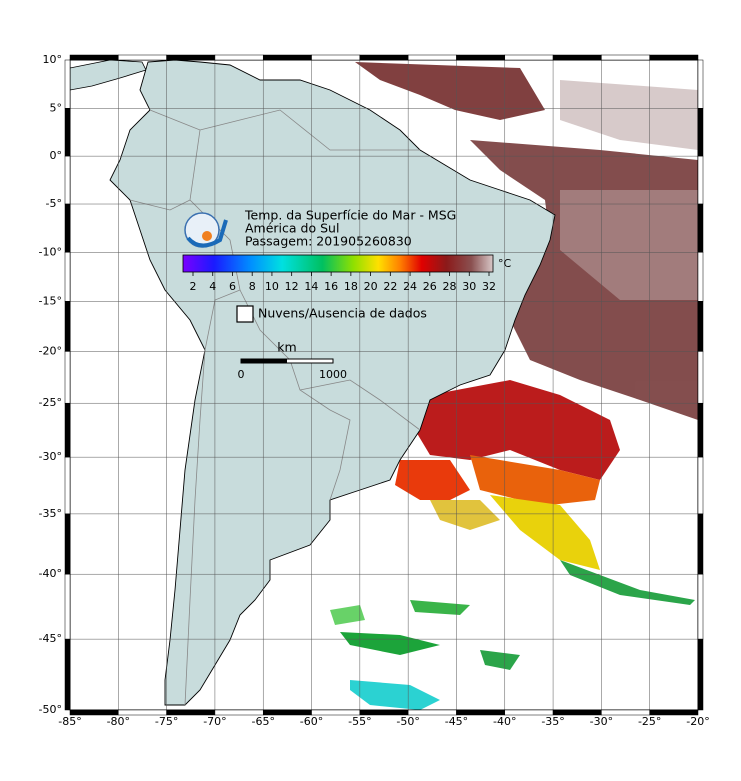  Describe the element at coordinates (56, 107) in the screenshot. I see `lat-tick-label: 5°` at that location.